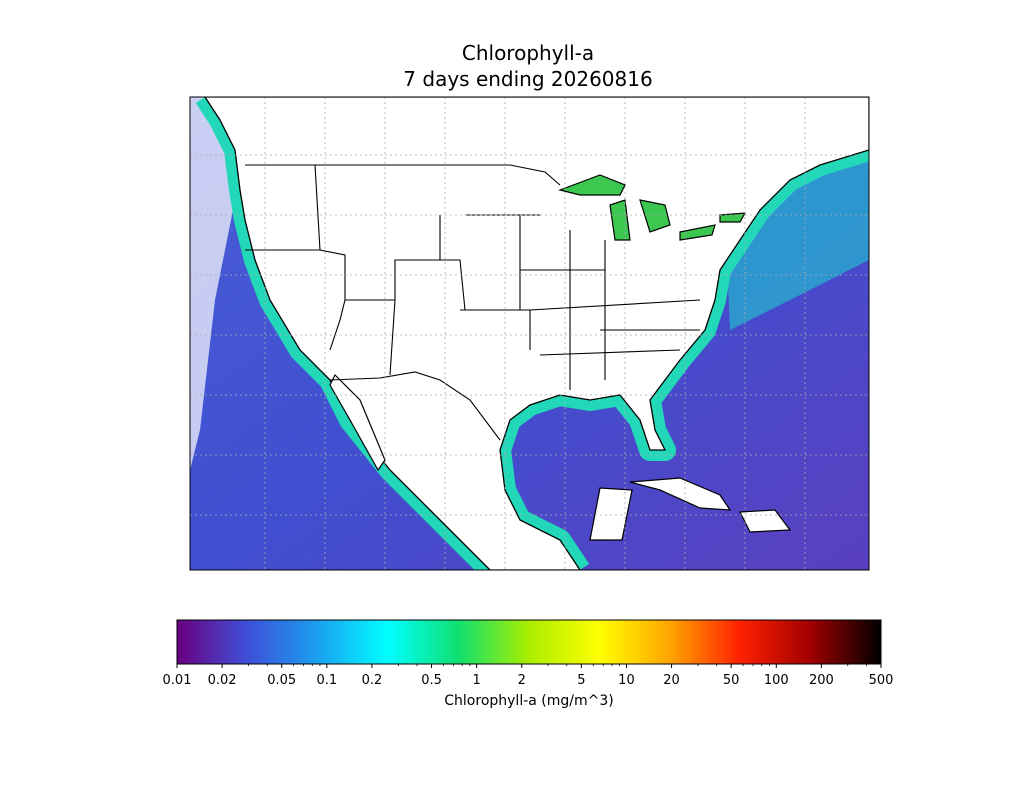  What do you see at coordinates (581, 680) in the screenshot?
I see `colorbar-tick-label: 5` at bounding box center [581, 680].